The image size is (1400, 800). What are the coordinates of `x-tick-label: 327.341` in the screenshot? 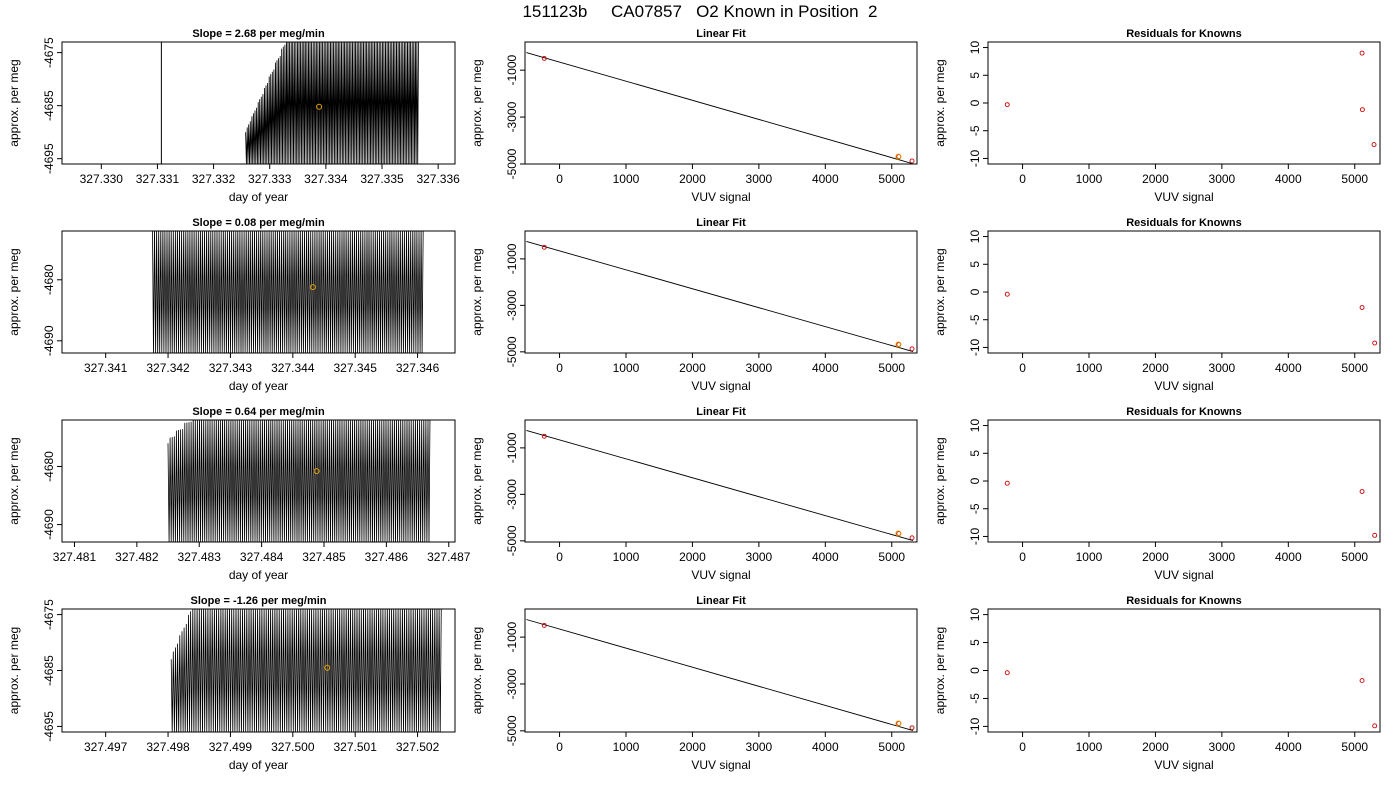 It's located at (106, 368).